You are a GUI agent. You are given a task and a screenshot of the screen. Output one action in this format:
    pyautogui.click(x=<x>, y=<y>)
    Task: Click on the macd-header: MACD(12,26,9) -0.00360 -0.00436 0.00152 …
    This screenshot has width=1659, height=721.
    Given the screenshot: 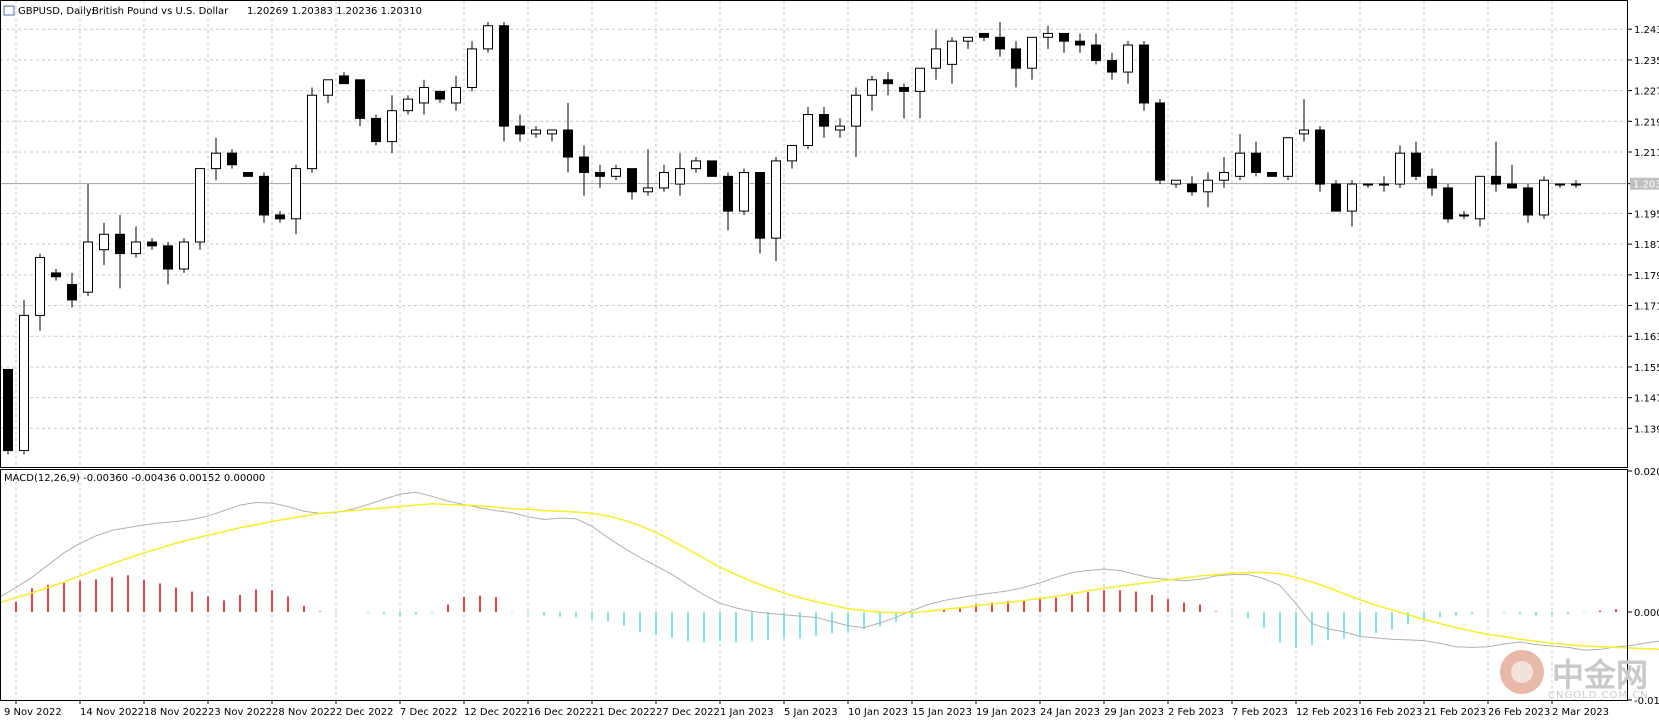 What is the action you would take?
    pyautogui.click(x=134, y=478)
    